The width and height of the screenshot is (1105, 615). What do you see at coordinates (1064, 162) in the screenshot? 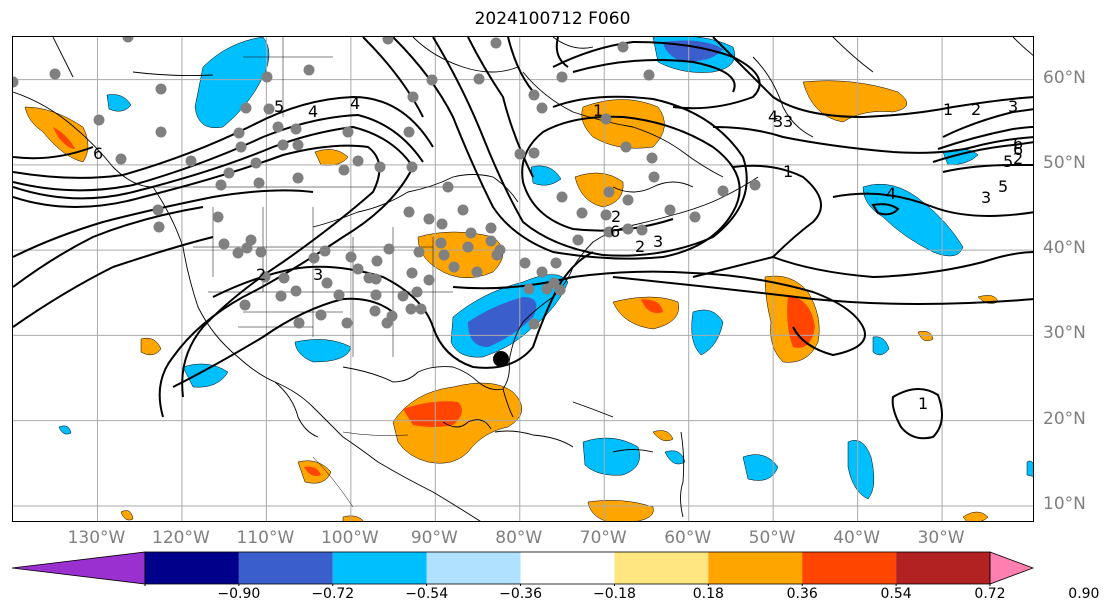
I see `latitude-label: 50°N` at bounding box center [1064, 162].